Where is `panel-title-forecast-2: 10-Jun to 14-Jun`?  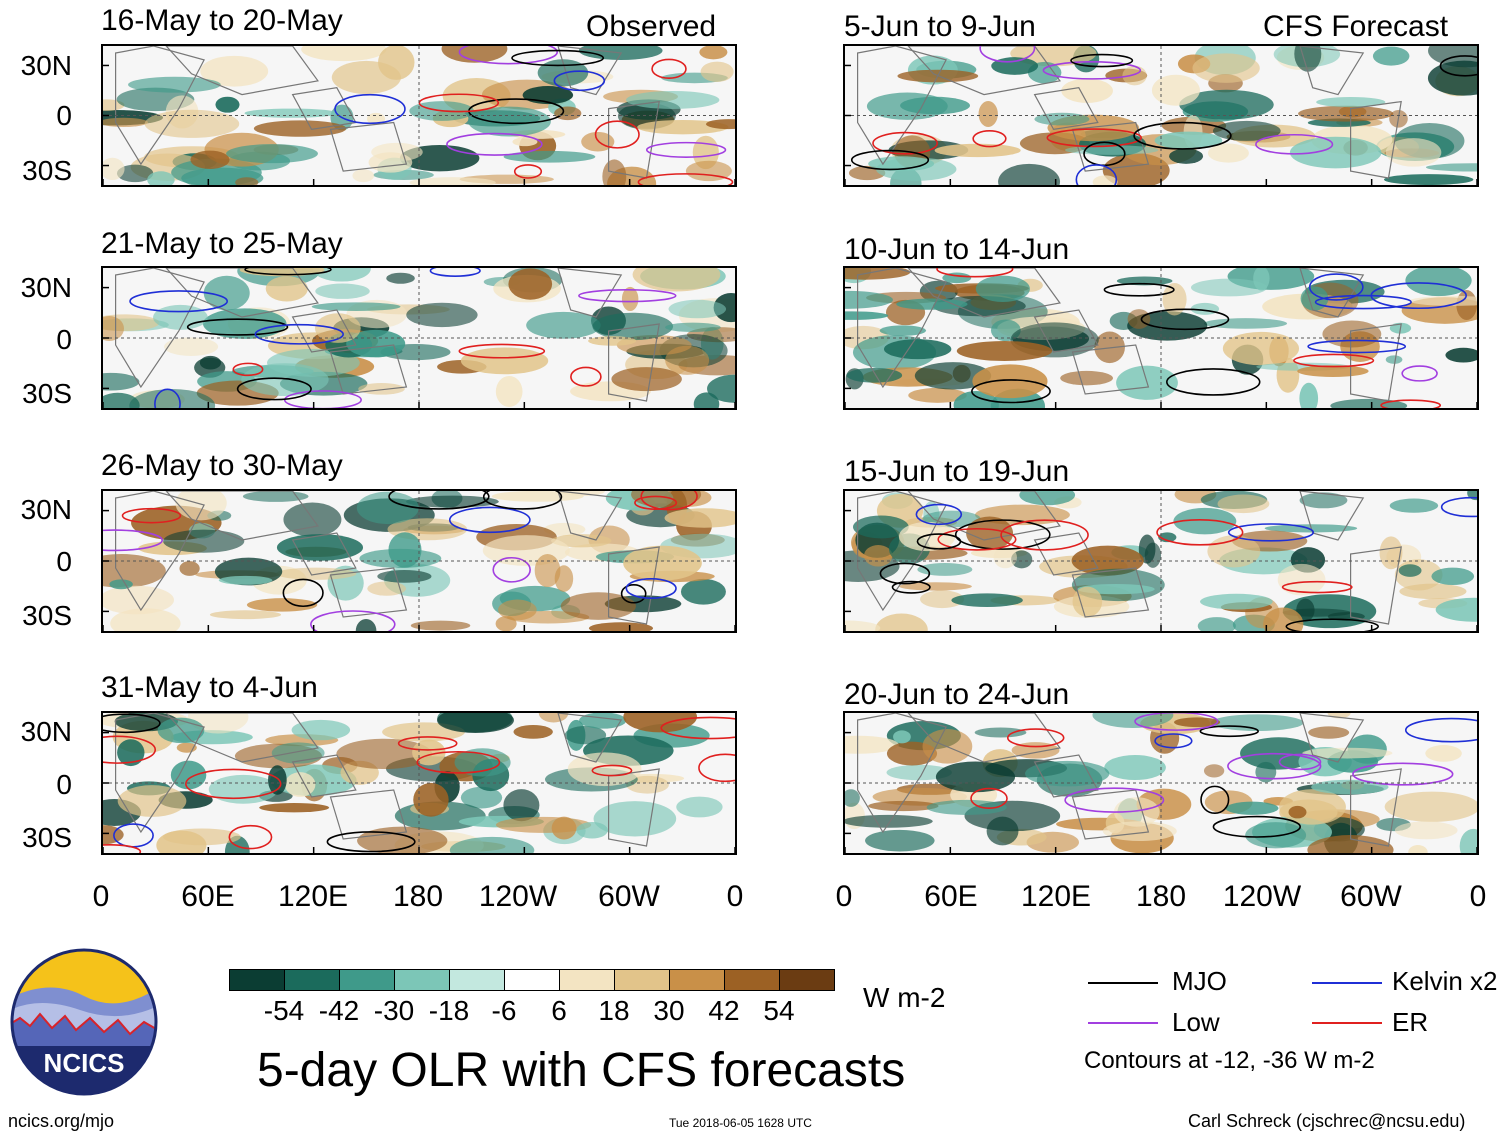
panel-title-forecast-2: 10-Jun to 14-Jun is located at coordinates (957, 249).